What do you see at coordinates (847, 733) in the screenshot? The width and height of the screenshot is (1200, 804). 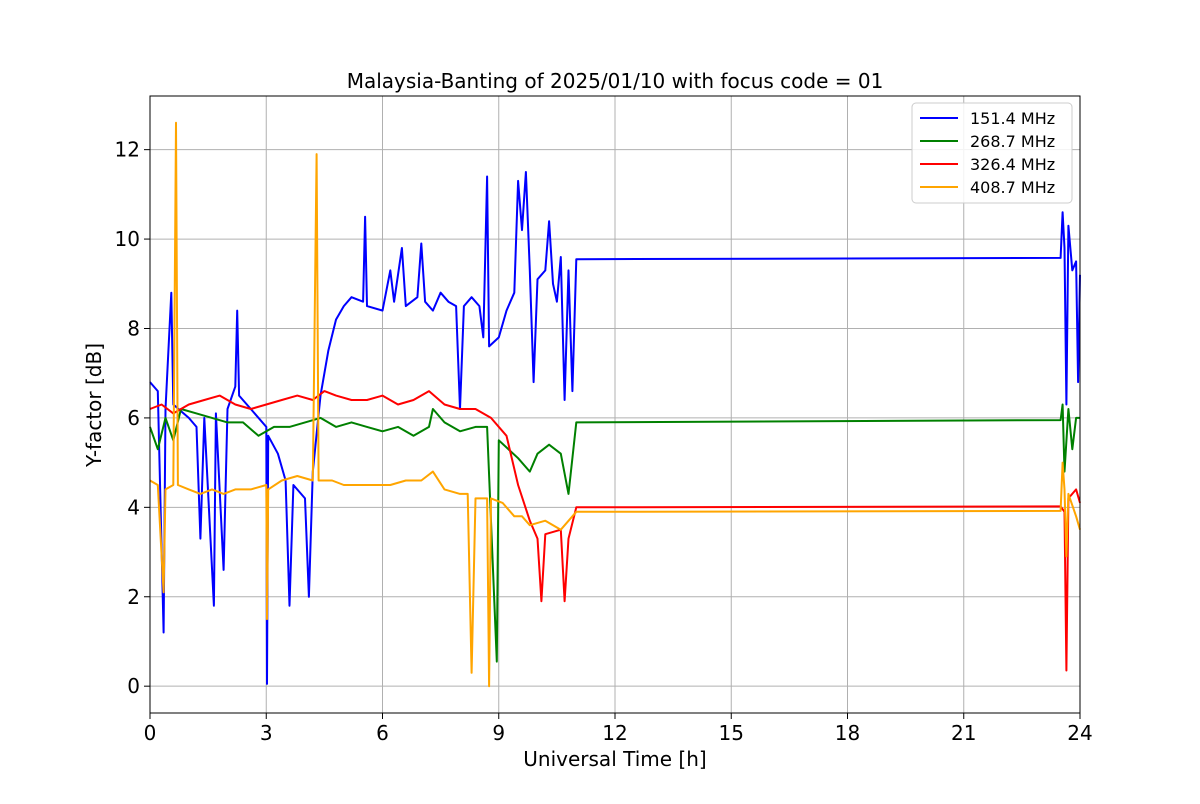 I see `x-tick-label: 18` at bounding box center [847, 733].